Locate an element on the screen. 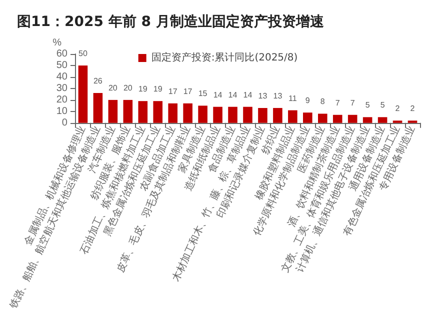 This screenshot has height=321, width=436. y-tick-label: 10 is located at coordinates (62, 111).